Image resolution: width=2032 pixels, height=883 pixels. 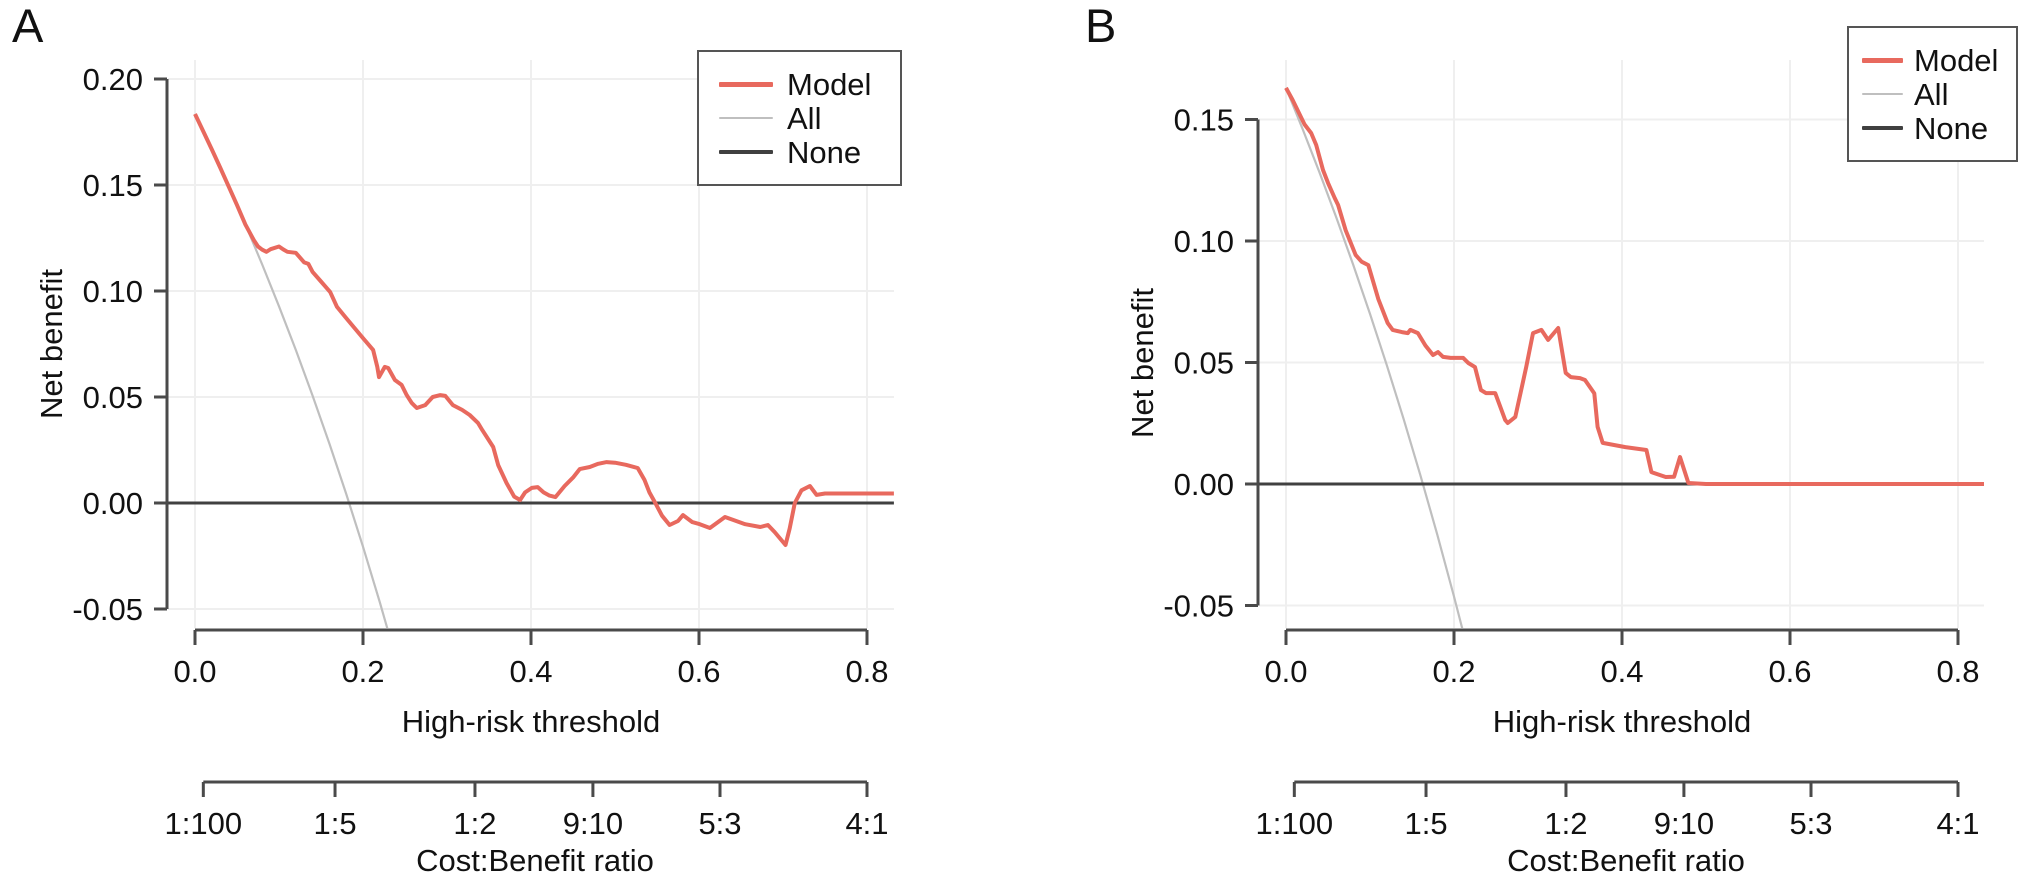 I want to click on panel-b-x-axis-title: High-risk threshold, so click(x=1622, y=721).